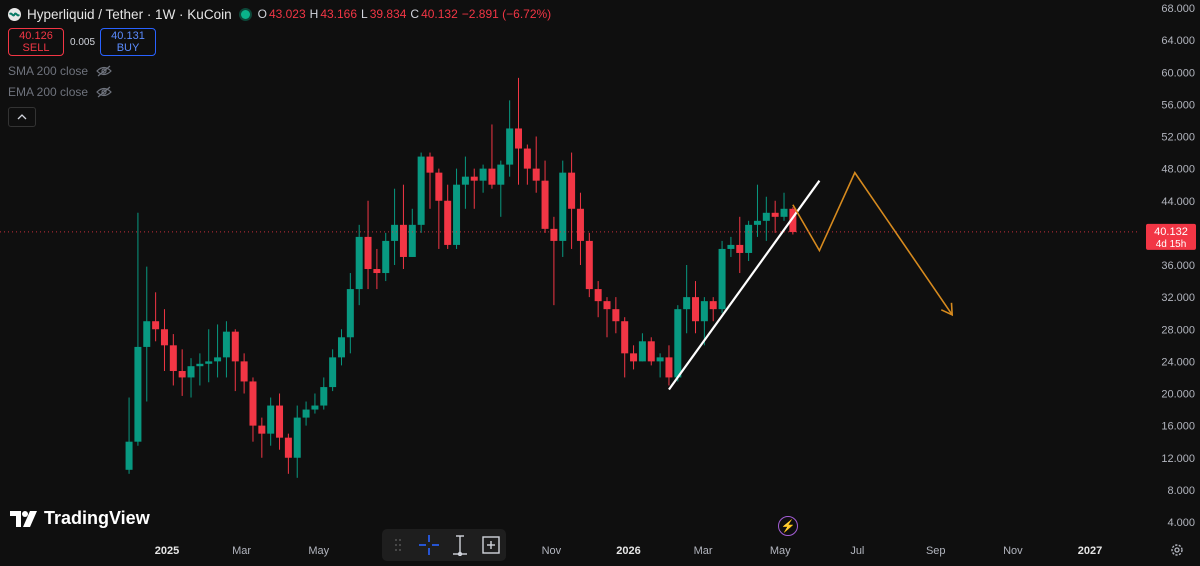 The height and width of the screenshot is (566, 1200). I want to click on x-tick-label: 2026, so click(628, 551).